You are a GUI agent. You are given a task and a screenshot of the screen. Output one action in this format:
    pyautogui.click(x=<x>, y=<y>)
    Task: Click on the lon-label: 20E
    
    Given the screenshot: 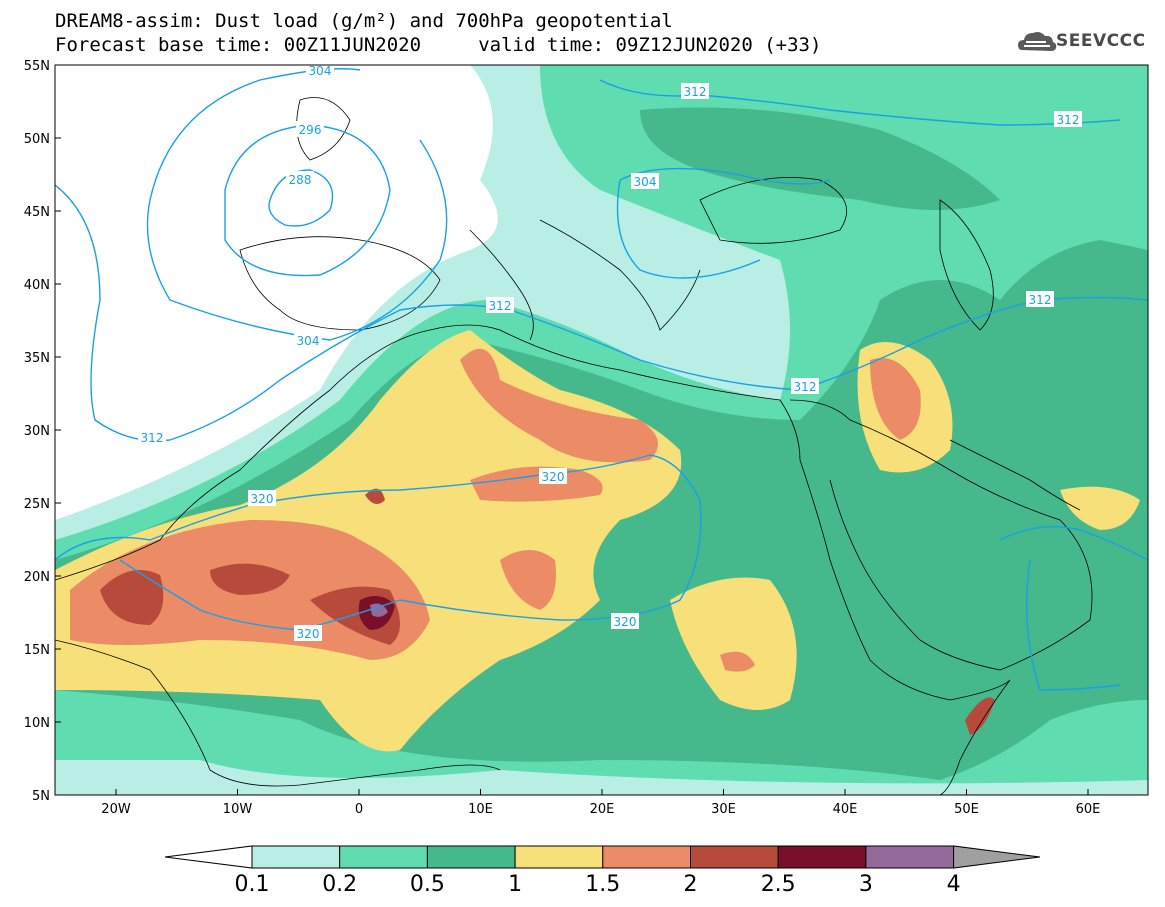 What is the action you would take?
    pyautogui.click(x=602, y=809)
    